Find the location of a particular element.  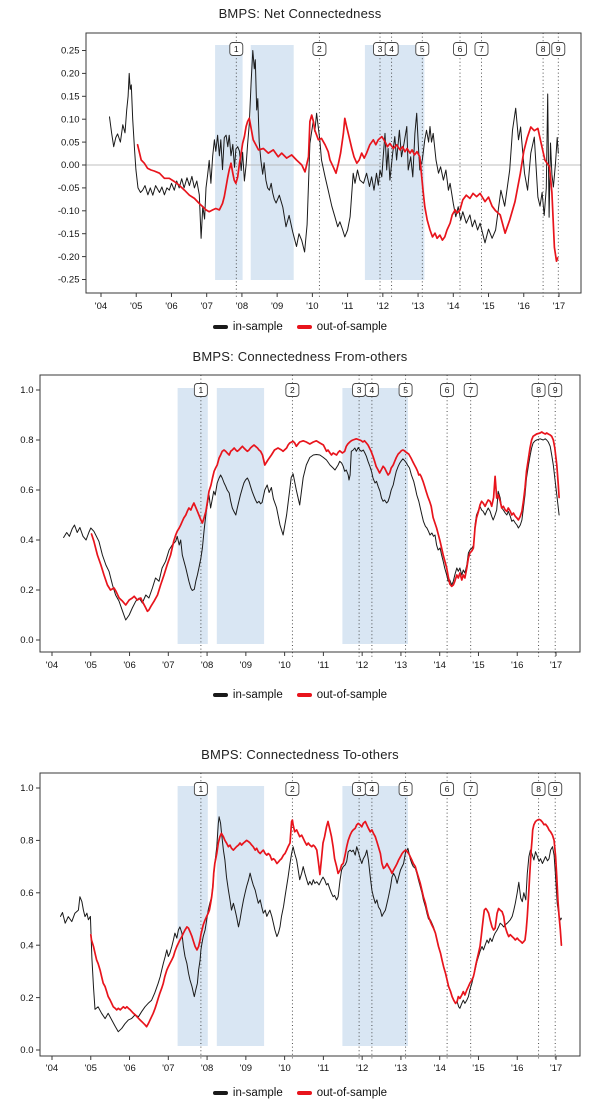

in-sample-swatch-icon is located at coordinates (220, 695).